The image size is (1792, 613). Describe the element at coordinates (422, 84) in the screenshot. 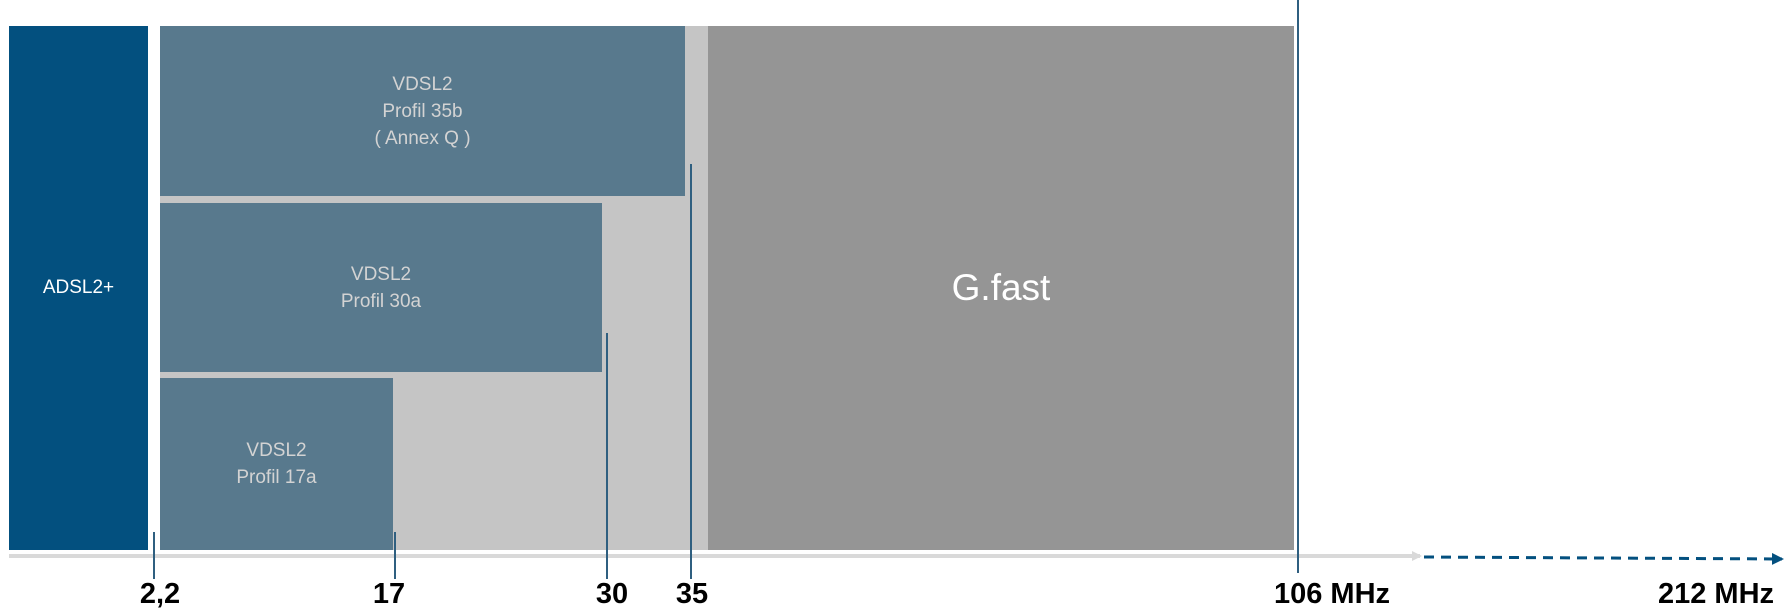

I see `vdsl2-35b-line-1: VDSL2` at that location.